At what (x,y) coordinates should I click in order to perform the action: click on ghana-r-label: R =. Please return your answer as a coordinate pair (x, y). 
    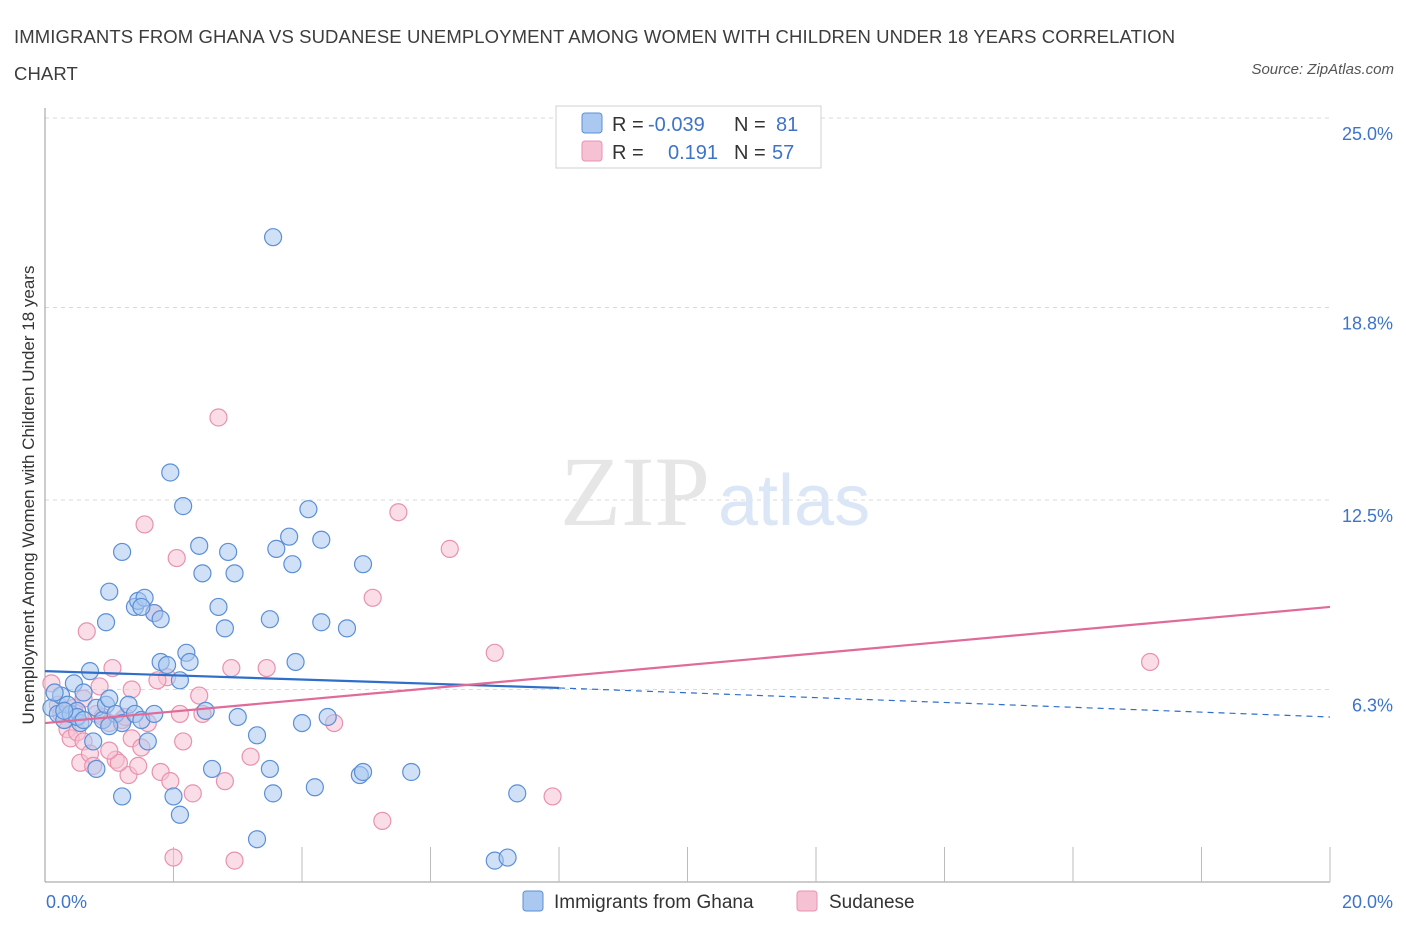
    Looking at the image, I should click on (628, 125).